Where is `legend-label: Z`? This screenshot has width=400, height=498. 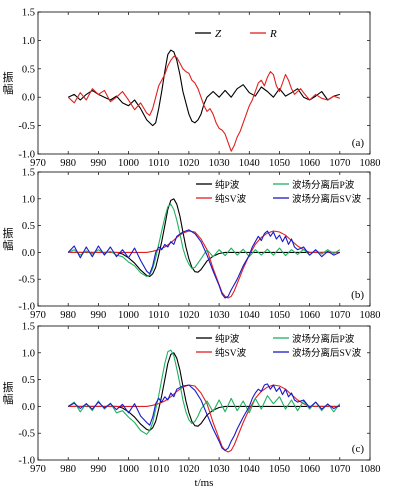 legend-label: Z is located at coordinates (218, 34).